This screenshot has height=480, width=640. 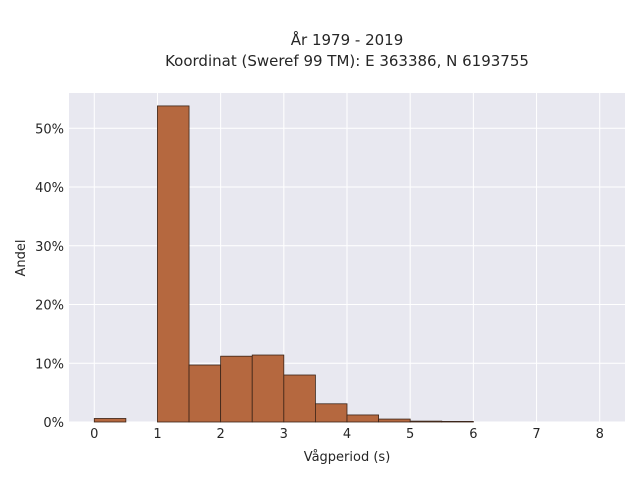 I want to click on y-tick-label: 0%, so click(x=53, y=423).